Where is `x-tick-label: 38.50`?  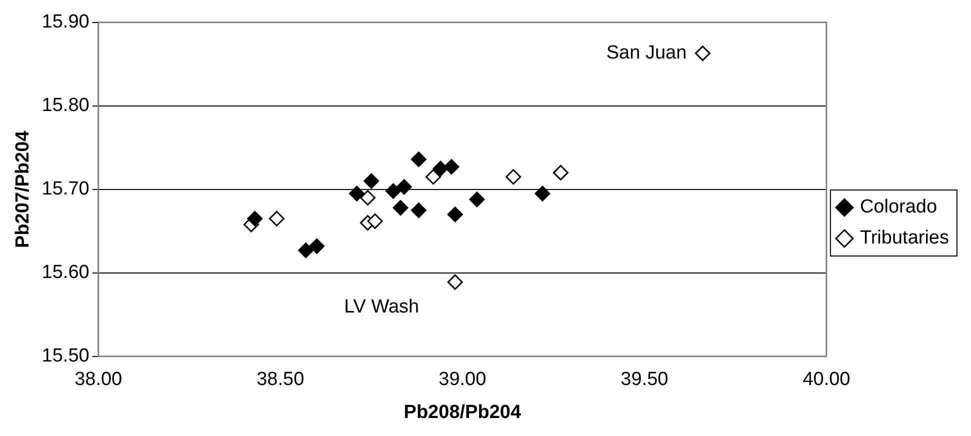 x-tick-label: 38.50 is located at coordinates (280, 379).